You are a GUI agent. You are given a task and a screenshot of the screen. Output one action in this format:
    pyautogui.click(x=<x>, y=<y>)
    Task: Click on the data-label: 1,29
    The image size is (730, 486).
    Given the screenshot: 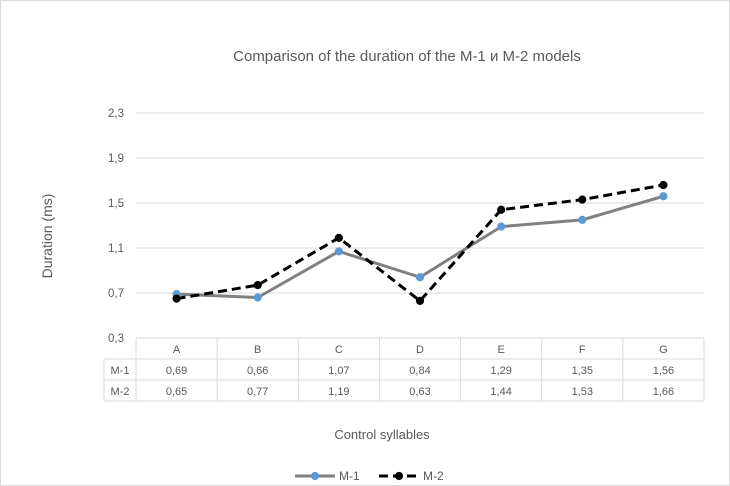 What is the action you would take?
    pyautogui.click(x=500, y=371)
    